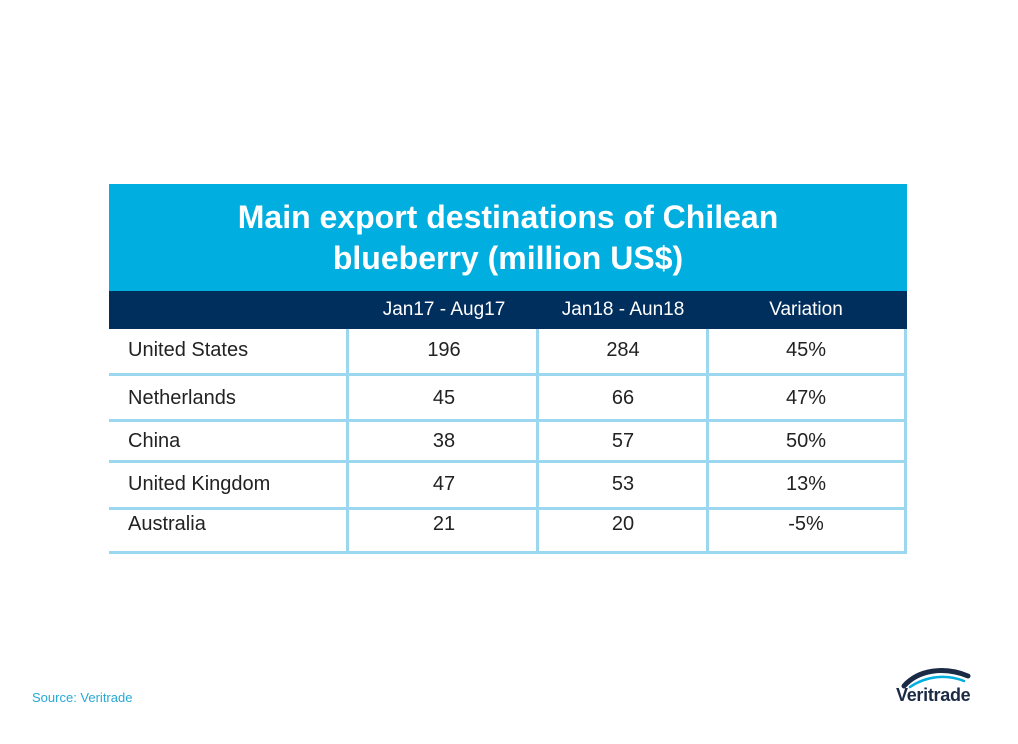 This screenshot has width=1018, height=744. Describe the element at coordinates (806, 350) in the screenshot. I see `row-variation-value: 45%` at that location.